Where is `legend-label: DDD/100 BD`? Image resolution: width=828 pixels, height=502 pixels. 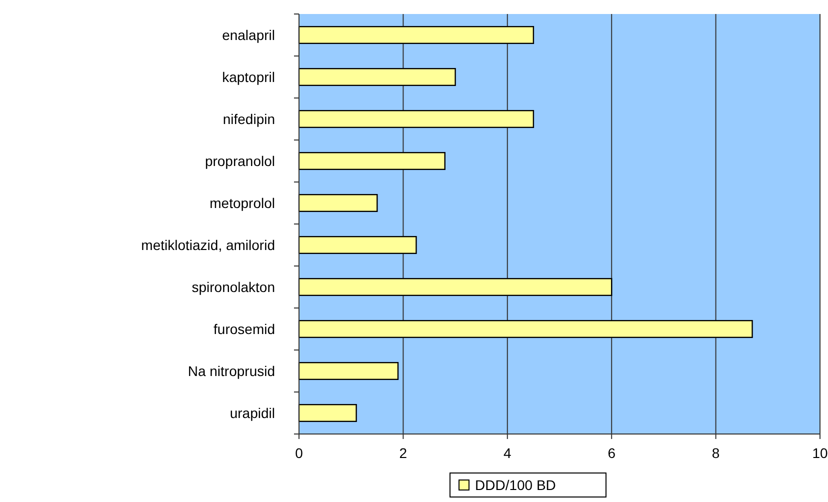
legend-label: DDD/100 BD is located at coordinates (515, 484).